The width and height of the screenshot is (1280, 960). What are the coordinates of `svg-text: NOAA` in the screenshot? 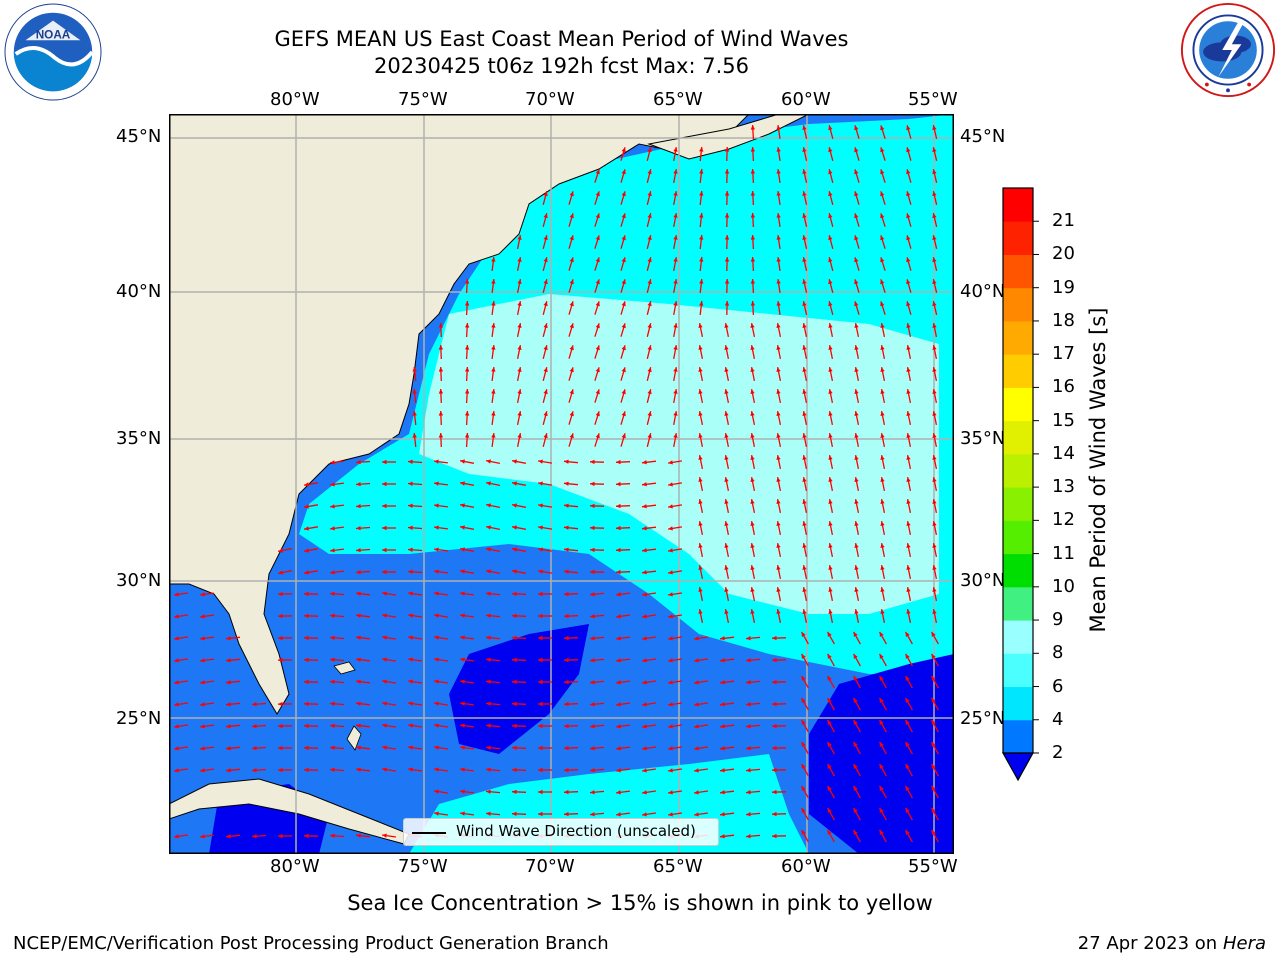 It's located at (53, 34).